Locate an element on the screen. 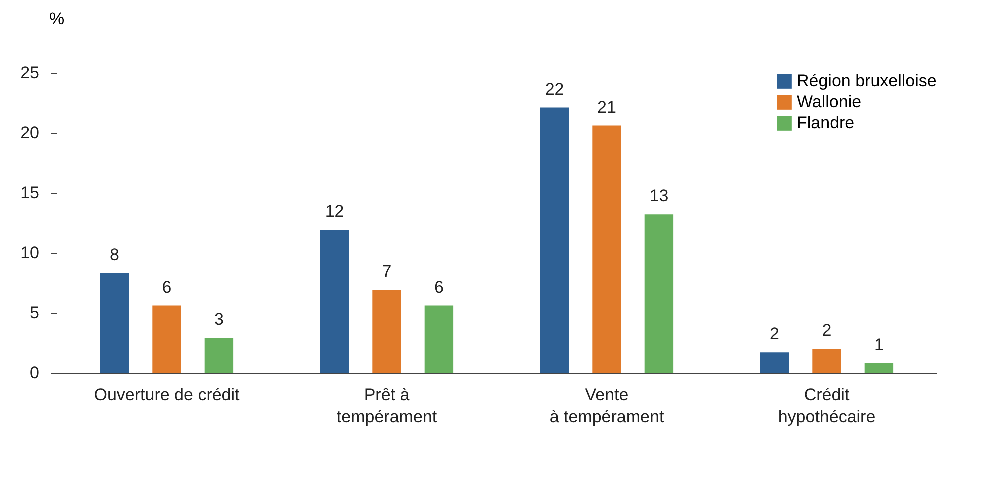  data-label: 12 is located at coordinates (334, 212).